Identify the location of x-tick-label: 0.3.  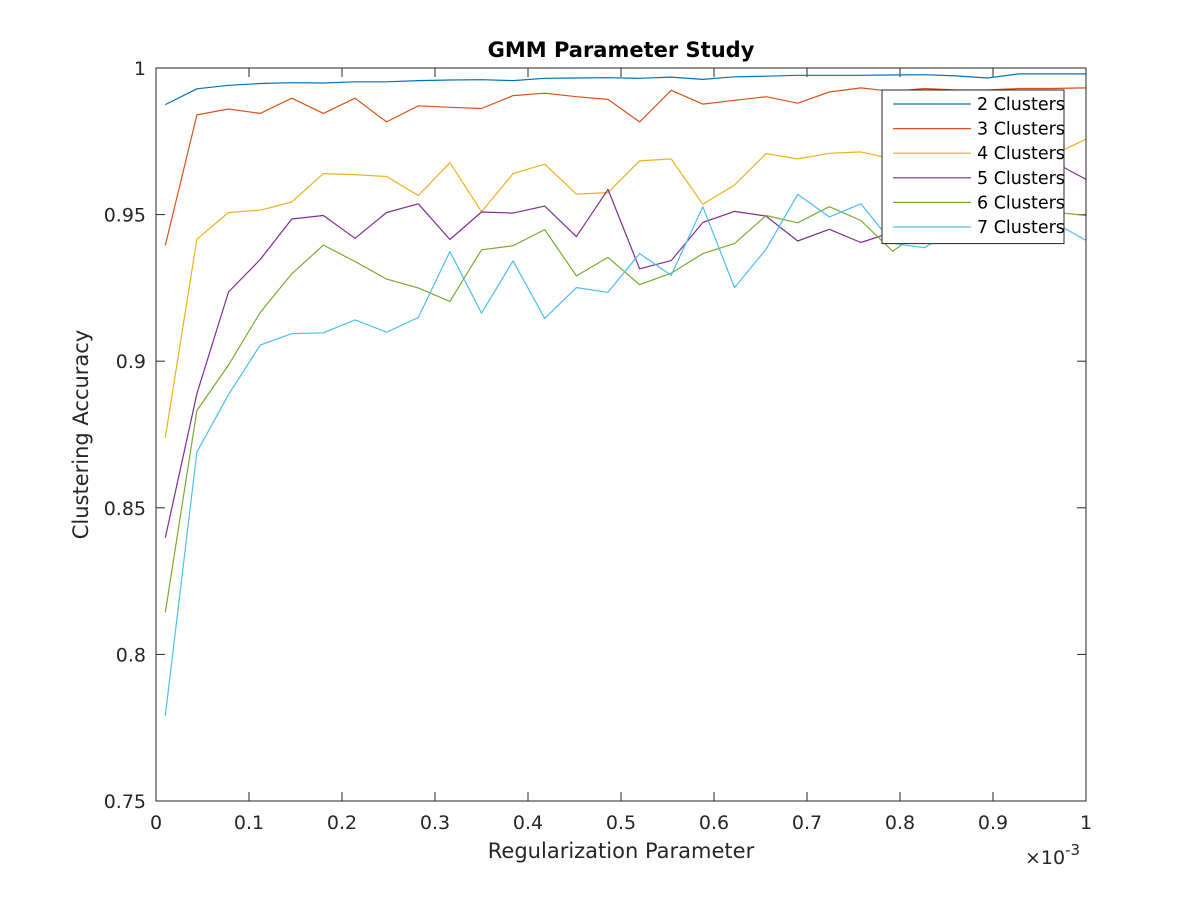
(435, 823).